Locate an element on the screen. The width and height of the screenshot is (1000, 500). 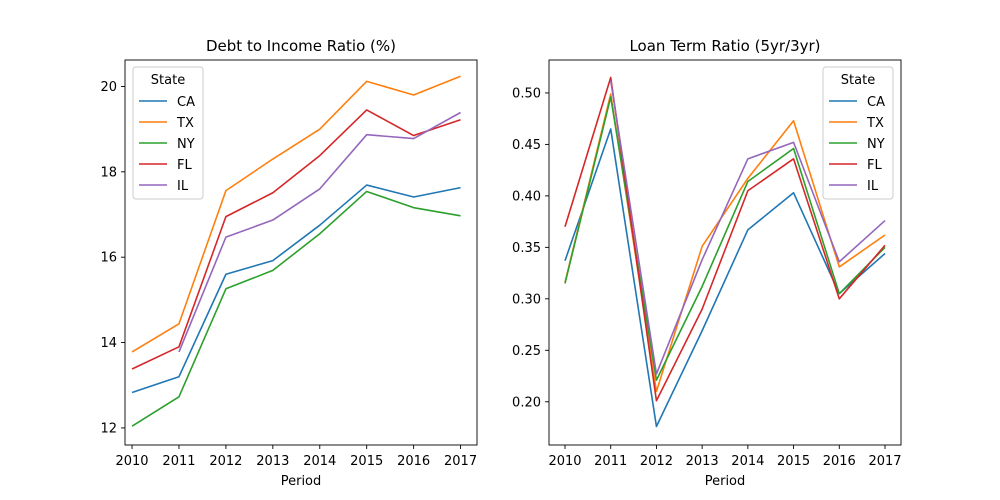
loan-term-ratio-x-tick-label: 2017 is located at coordinates (884, 461).